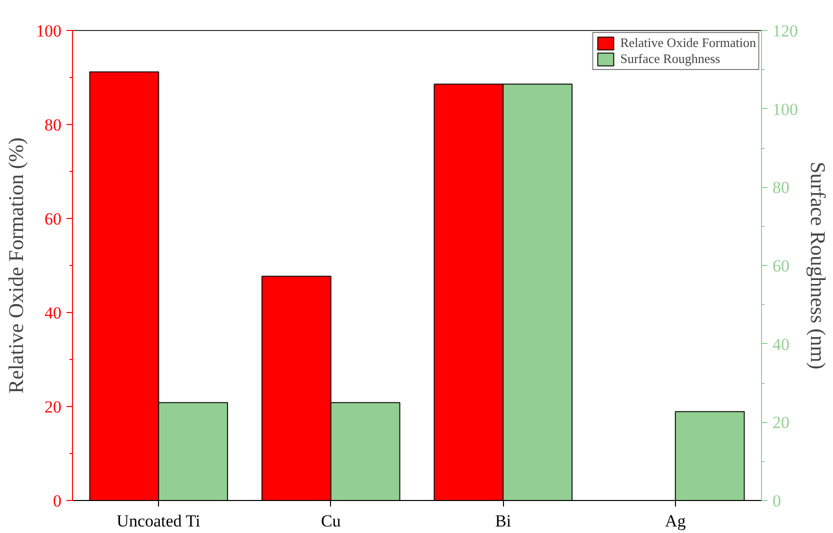  I want to click on legend-label: Relative Oxide Formation, so click(688, 43).